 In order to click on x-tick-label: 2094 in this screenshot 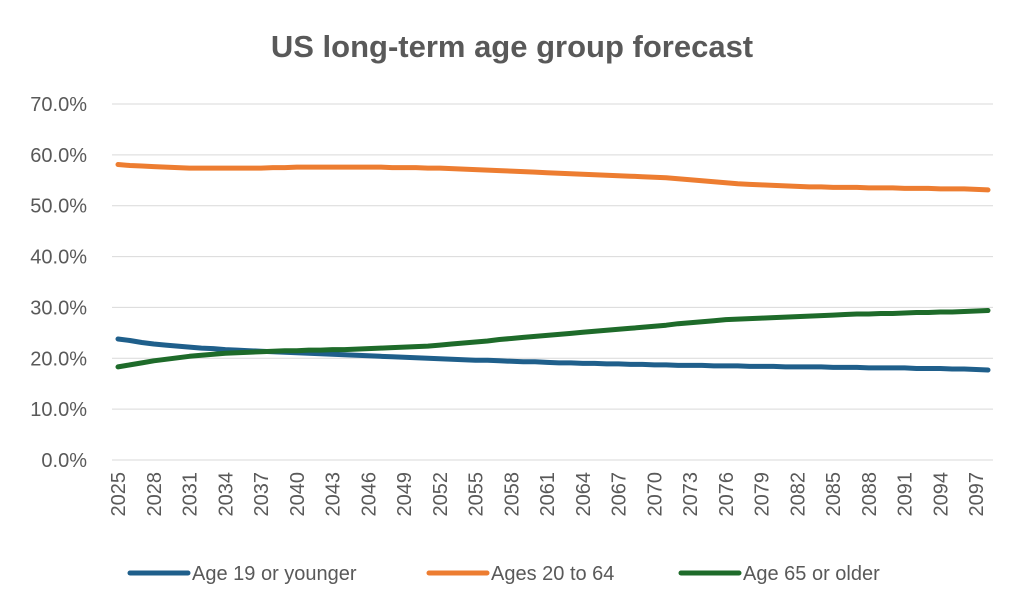, I will do `click(941, 494)`.